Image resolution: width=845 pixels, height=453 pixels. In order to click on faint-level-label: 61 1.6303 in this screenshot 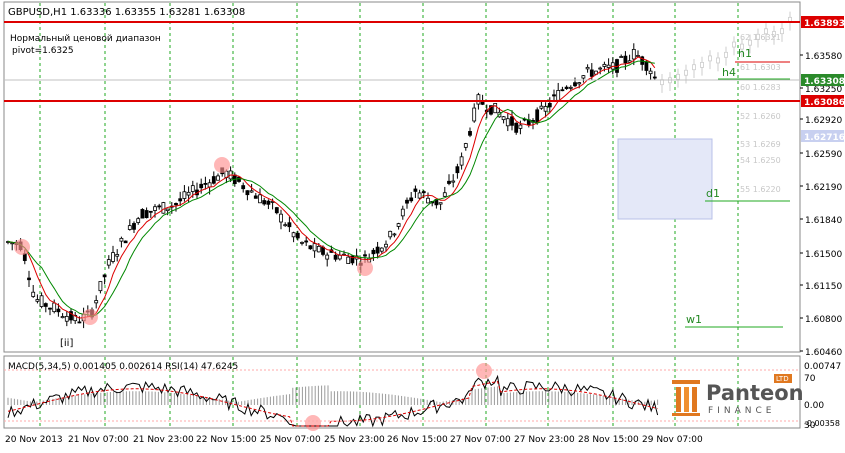, I will do `click(760, 67)`.